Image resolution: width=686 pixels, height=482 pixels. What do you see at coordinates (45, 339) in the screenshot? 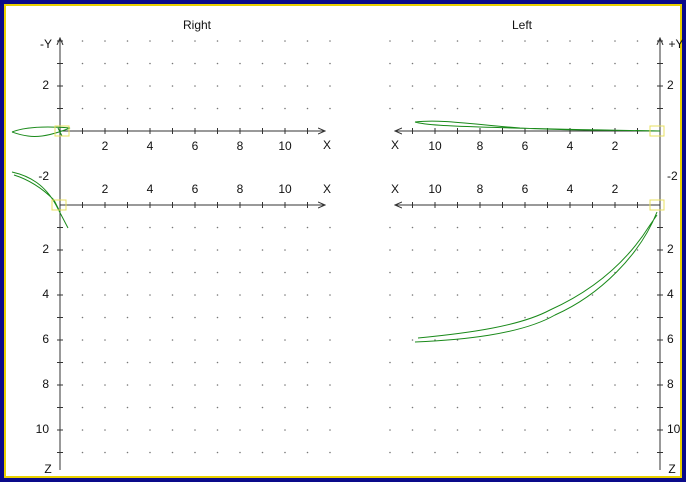
I see `z-tick-label: 6` at bounding box center [45, 339].